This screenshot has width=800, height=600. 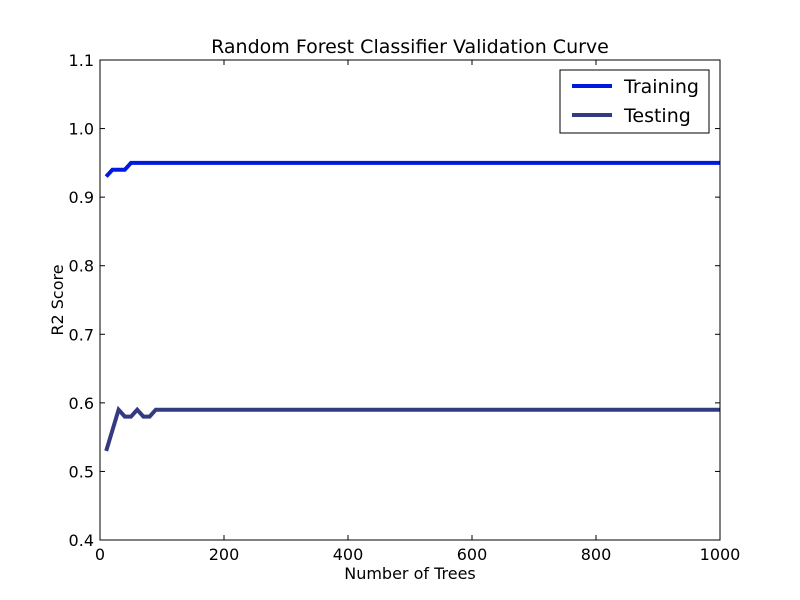 What do you see at coordinates (81, 540) in the screenshot?
I see `y-tick-label: 0.4` at bounding box center [81, 540].